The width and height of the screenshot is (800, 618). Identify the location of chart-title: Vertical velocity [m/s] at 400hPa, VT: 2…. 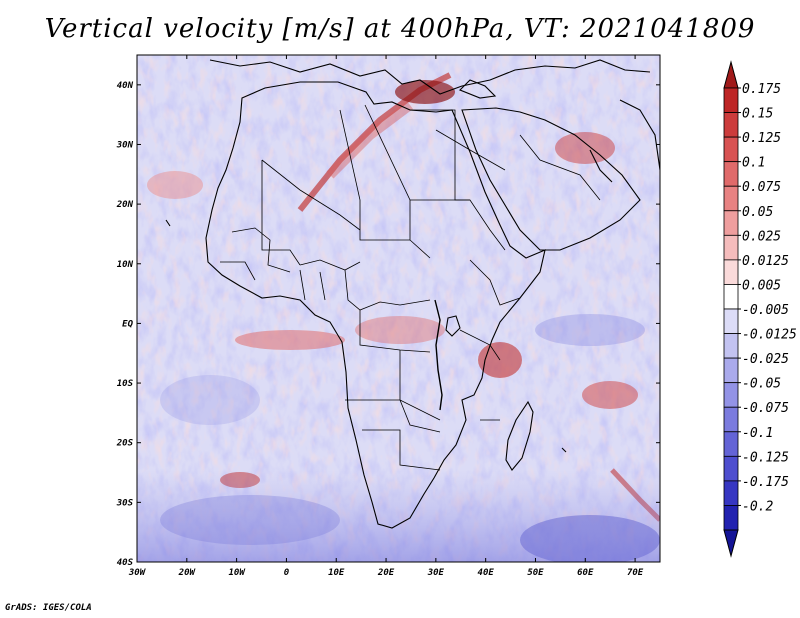
(400, 29).